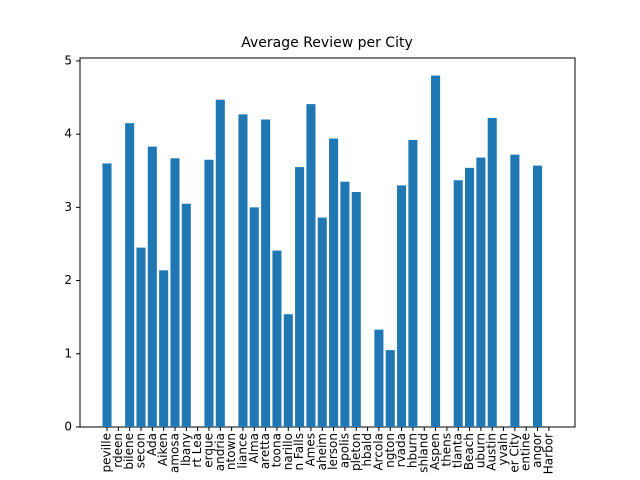 The width and height of the screenshot is (640, 480). Describe the element at coordinates (276, 450) in the screenshot. I see `x-tick-label: toona` at that location.